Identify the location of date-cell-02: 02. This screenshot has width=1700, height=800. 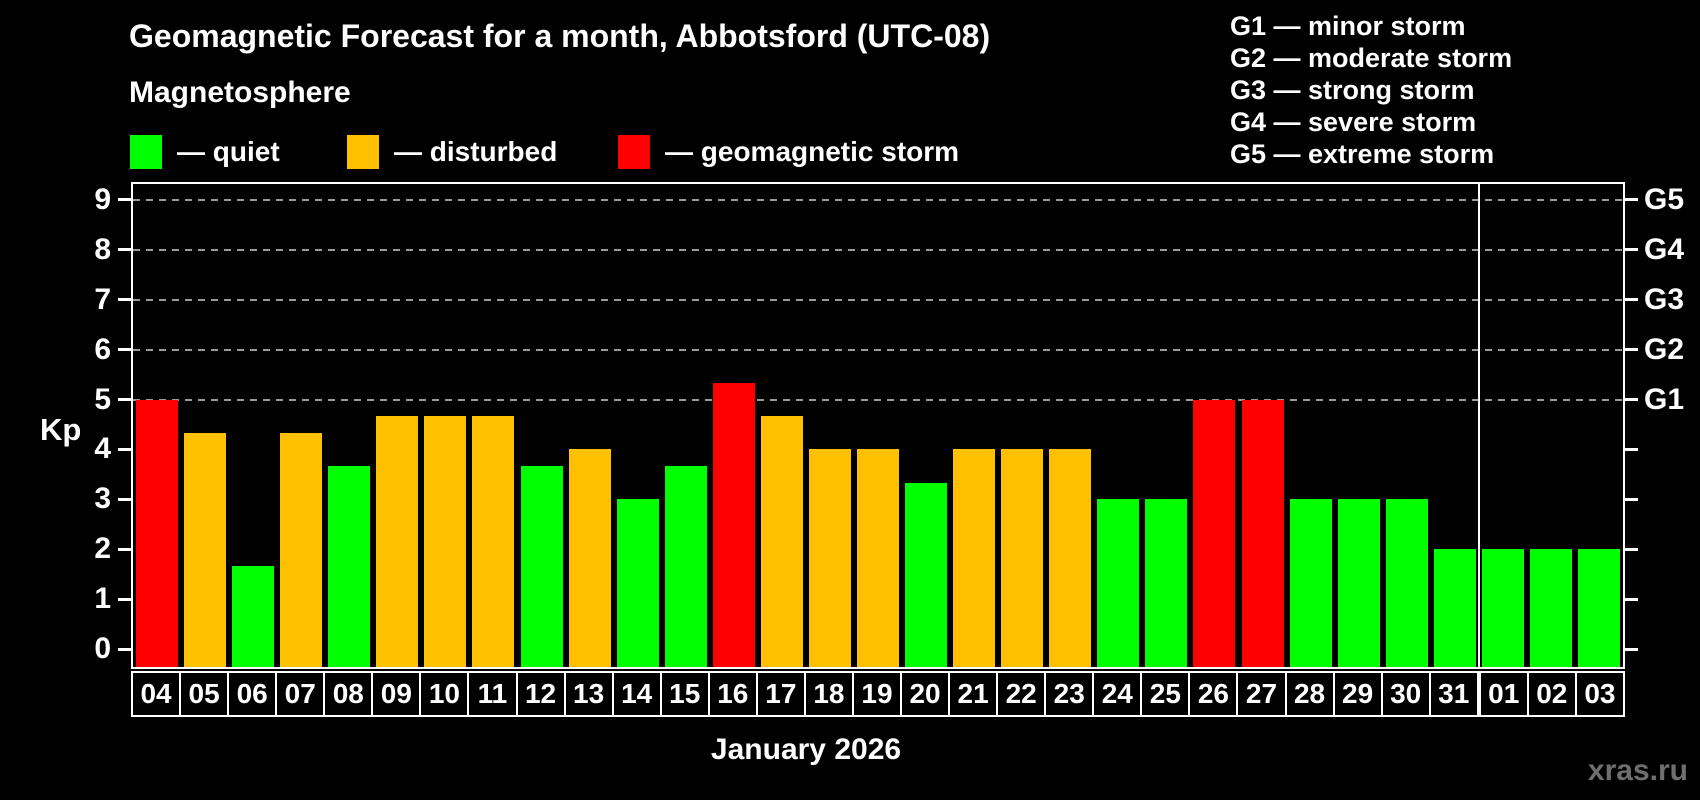
(1550, 694).